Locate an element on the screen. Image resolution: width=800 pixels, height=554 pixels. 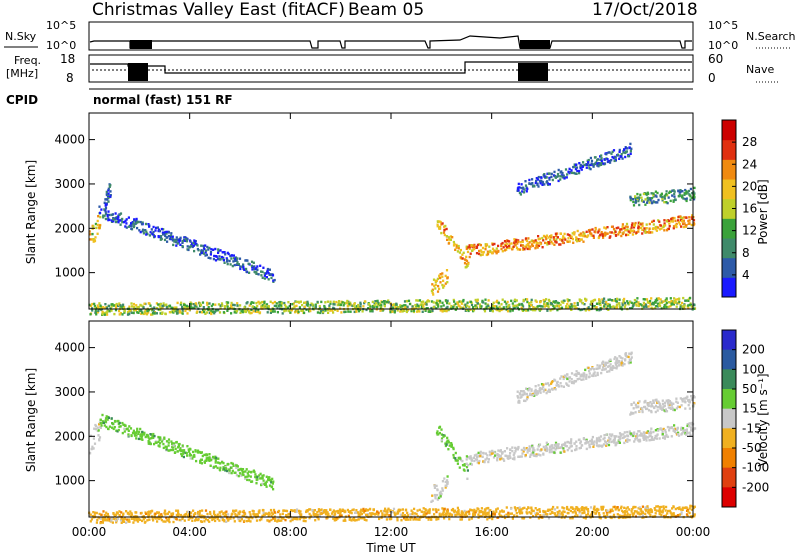
power-y-axis-label: Slant Range [km] is located at coordinates (31, 212).